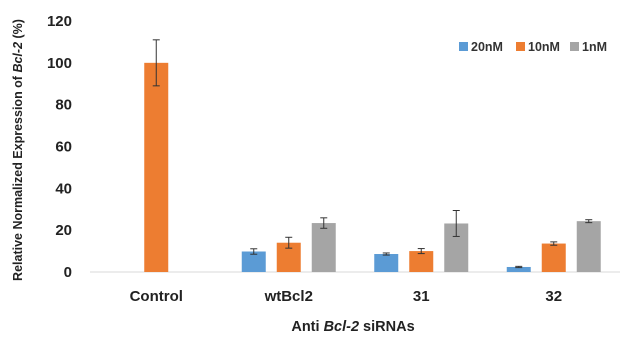 This screenshot has height=338, width=630. What do you see at coordinates (18, 177) in the screenshot?
I see `y-axis-label-part: Relative Normalized Expression of` at bounding box center [18, 177].